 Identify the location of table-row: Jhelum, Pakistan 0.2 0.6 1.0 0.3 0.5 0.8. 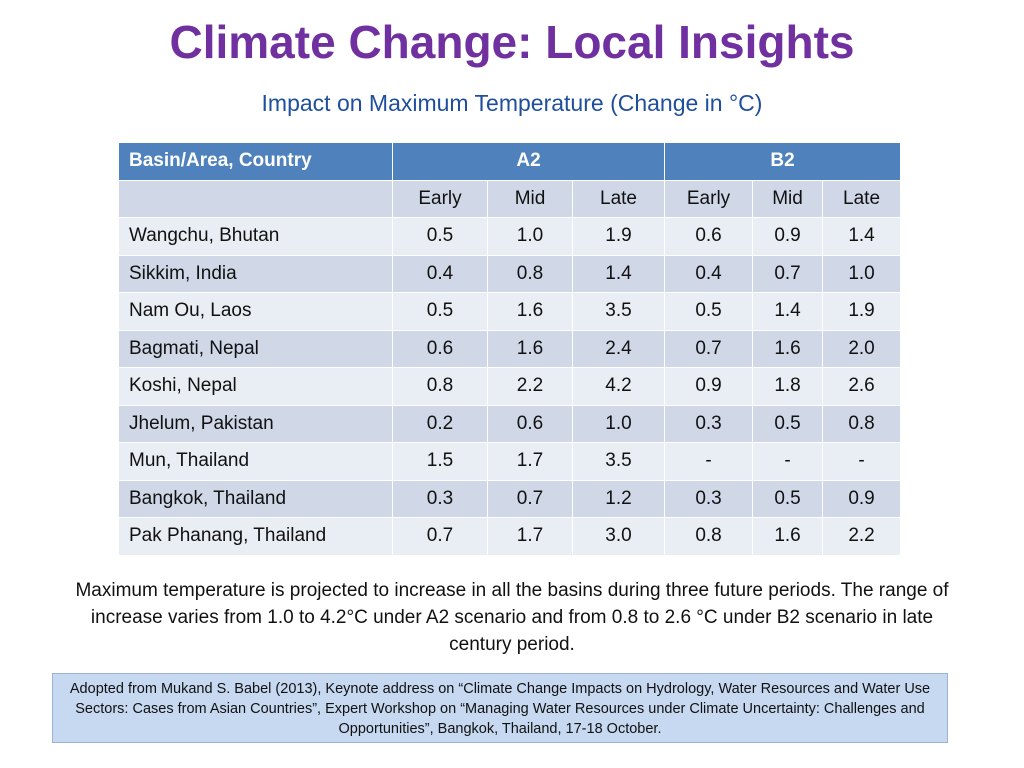
(510, 423).